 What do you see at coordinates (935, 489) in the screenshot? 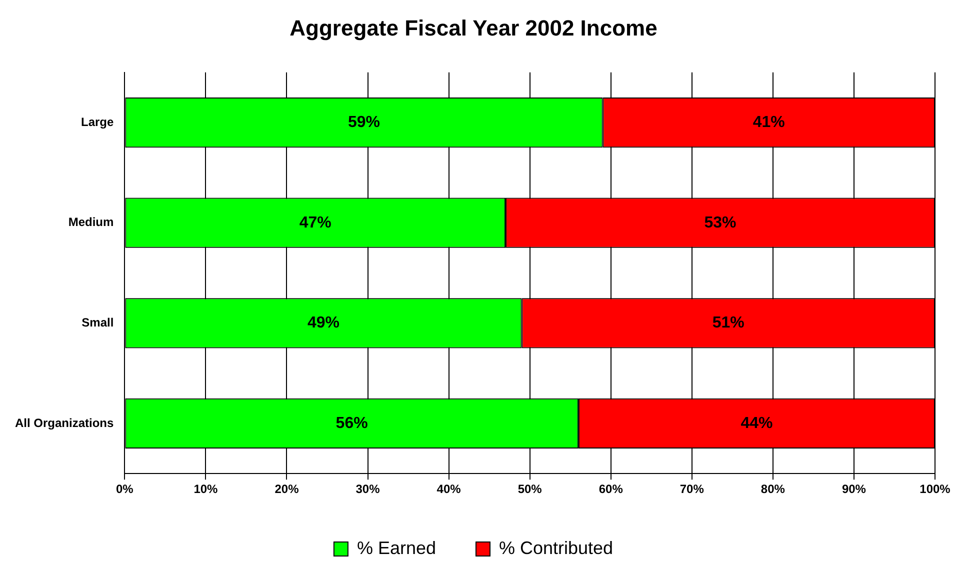
I see `x-tick-label: 100%` at bounding box center [935, 489].